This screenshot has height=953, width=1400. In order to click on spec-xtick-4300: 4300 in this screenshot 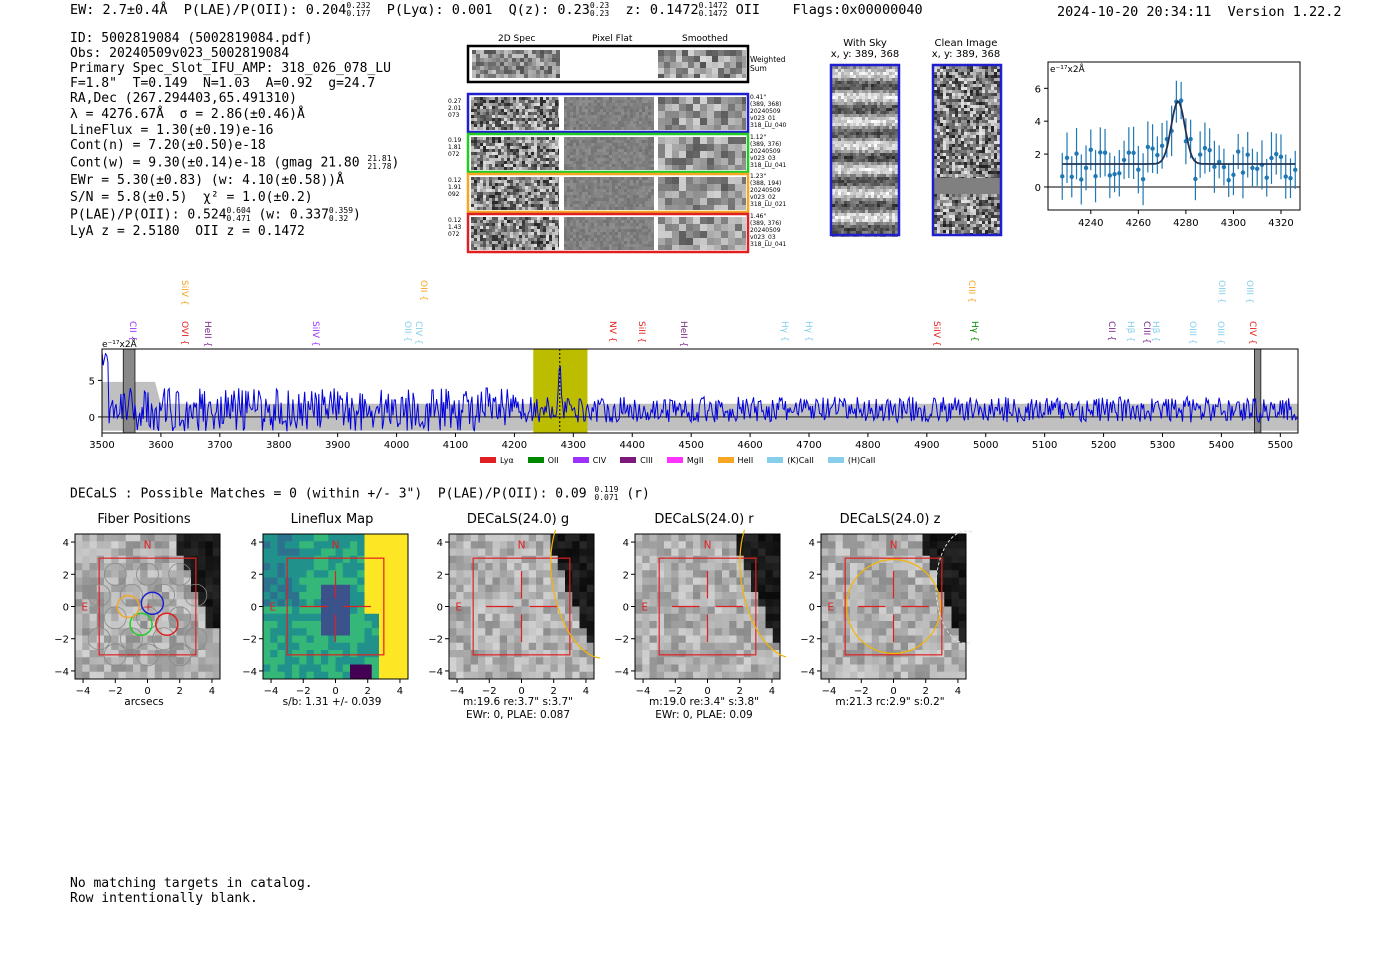, I will do `click(573, 445)`.